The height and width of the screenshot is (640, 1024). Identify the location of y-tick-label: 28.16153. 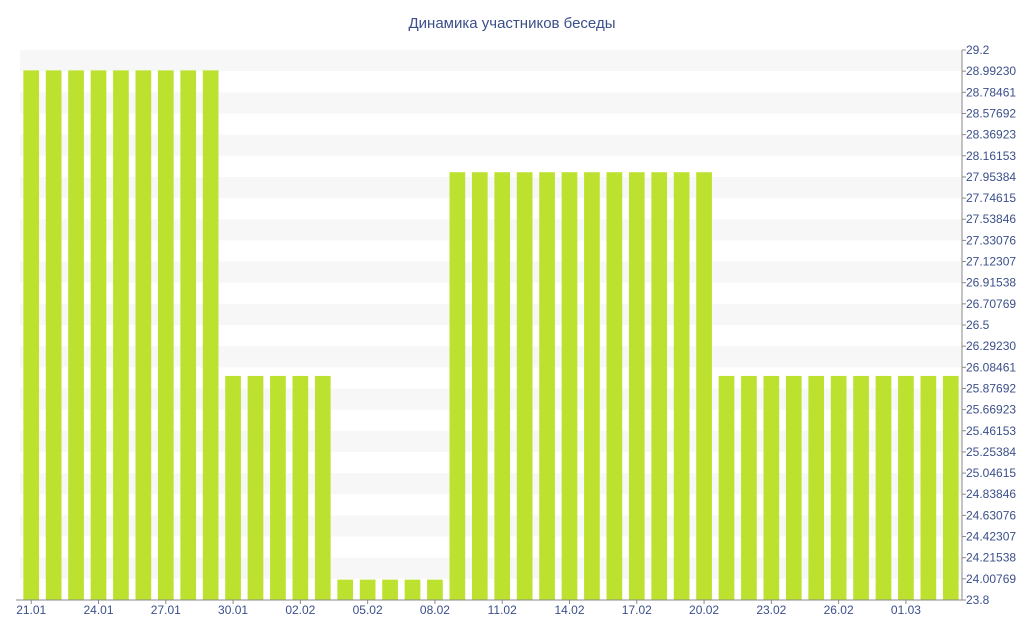
(991, 156).